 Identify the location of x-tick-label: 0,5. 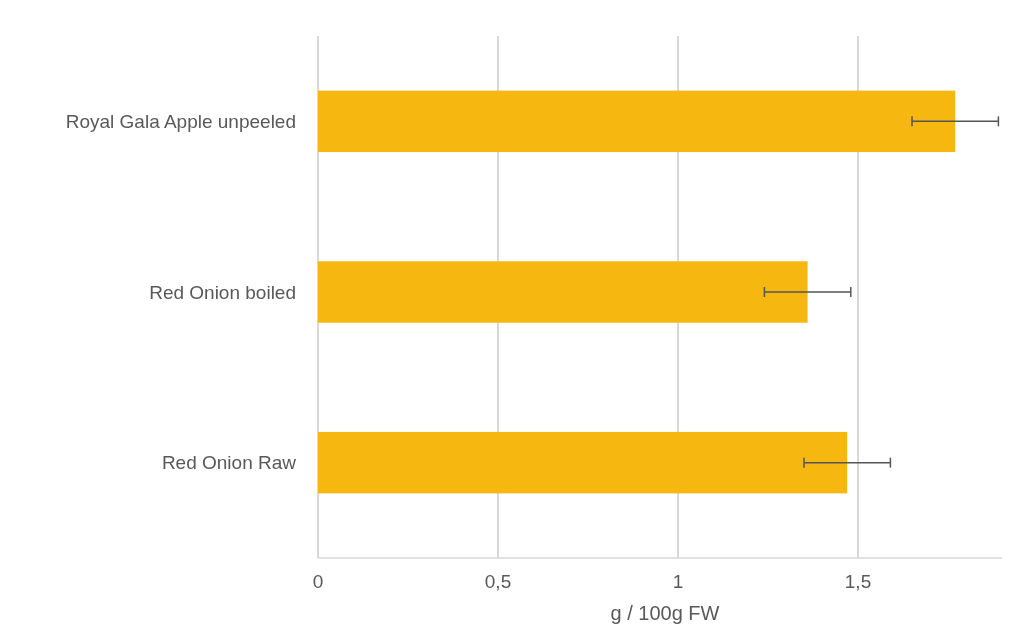
(498, 581).